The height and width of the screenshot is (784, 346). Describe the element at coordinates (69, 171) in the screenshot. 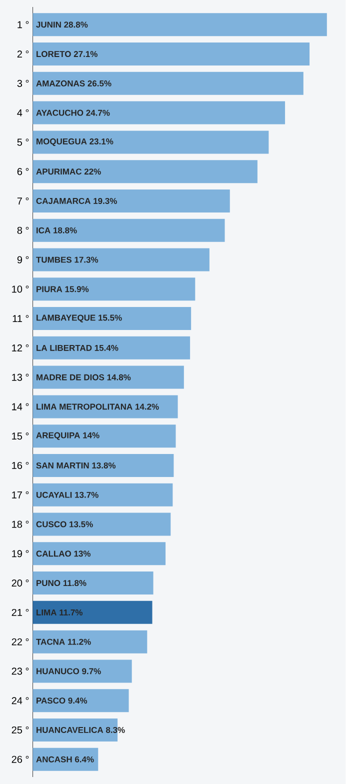

I see `data-label: APURIMAC 22%` at that location.